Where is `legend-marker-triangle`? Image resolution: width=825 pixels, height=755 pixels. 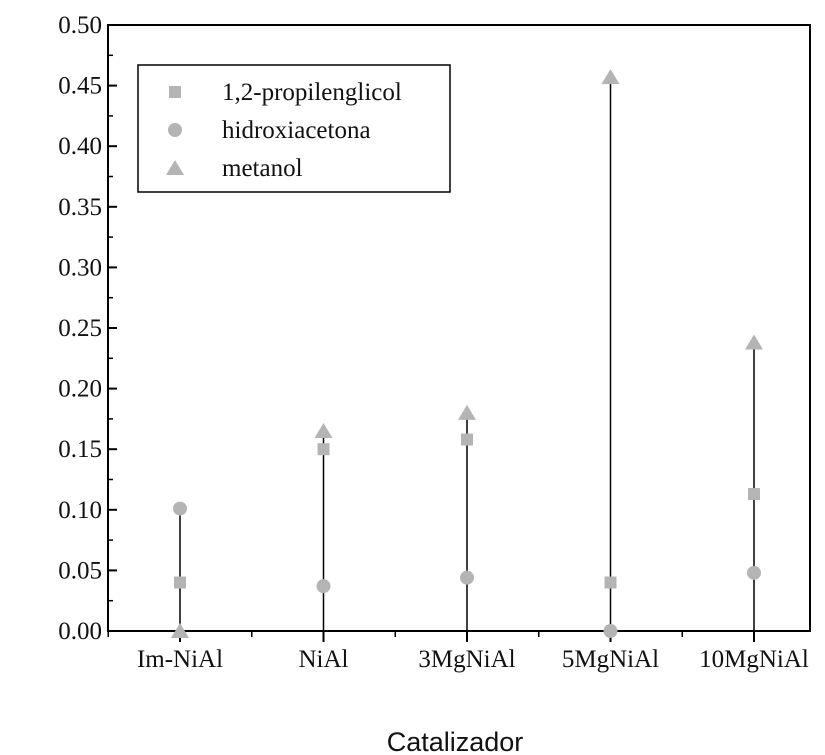 legend-marker-triangle is located at coordinates (175, 167).